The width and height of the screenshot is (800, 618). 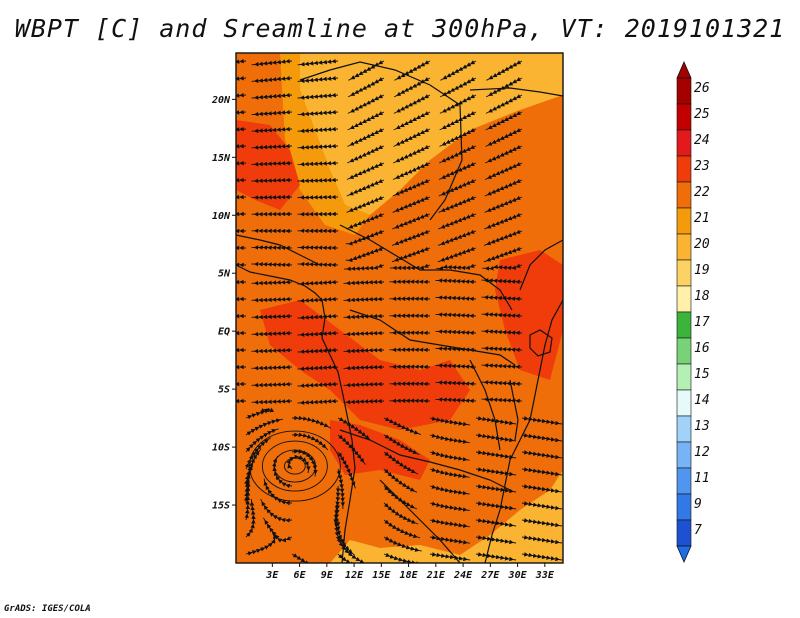 What do you see at coordinates (223, 303) in the screenshot?
I see `latitude-axis: 20N 15N 10N 5N EQ 5S 10S 15S` at bounding box center [223, 303].